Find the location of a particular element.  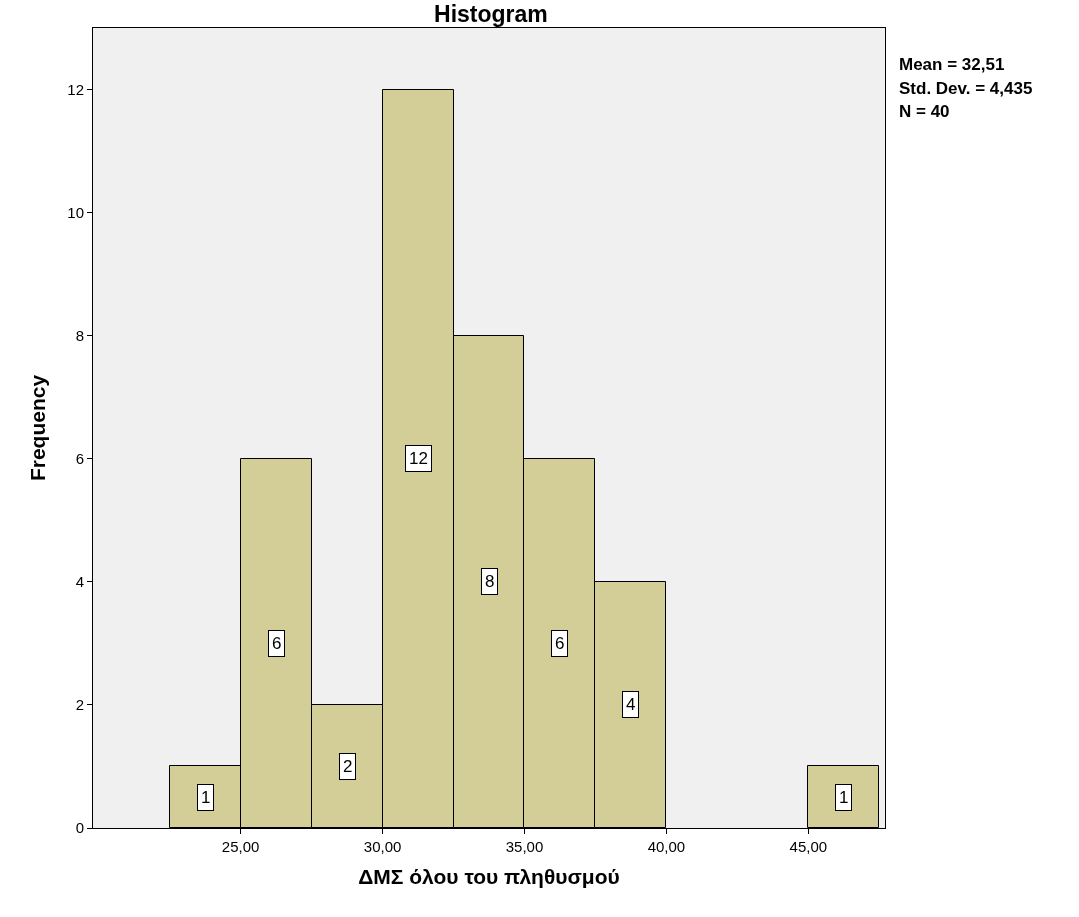

data-label: 4 is located at coordinates (631, 704).